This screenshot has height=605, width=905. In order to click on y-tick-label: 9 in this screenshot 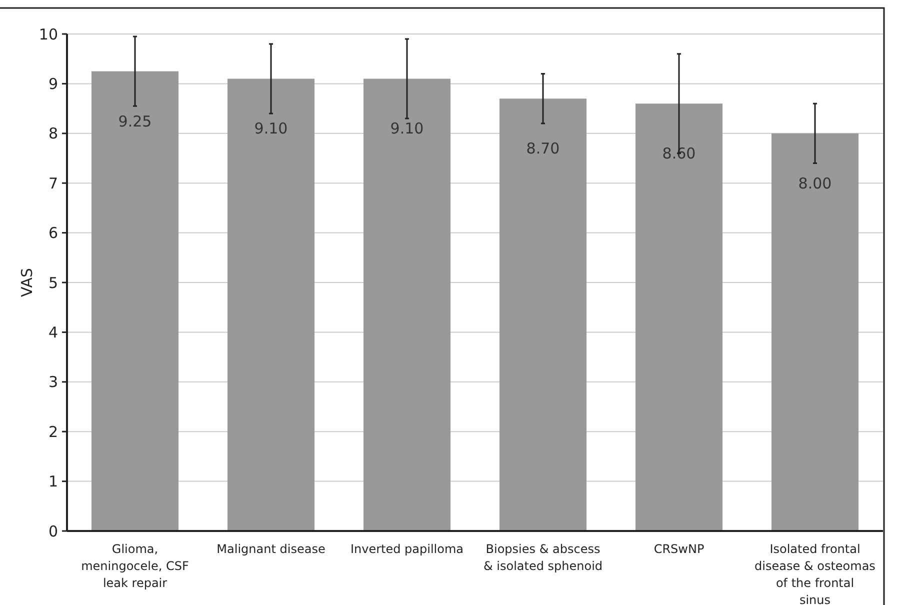, I will do `click(53, 83)`.